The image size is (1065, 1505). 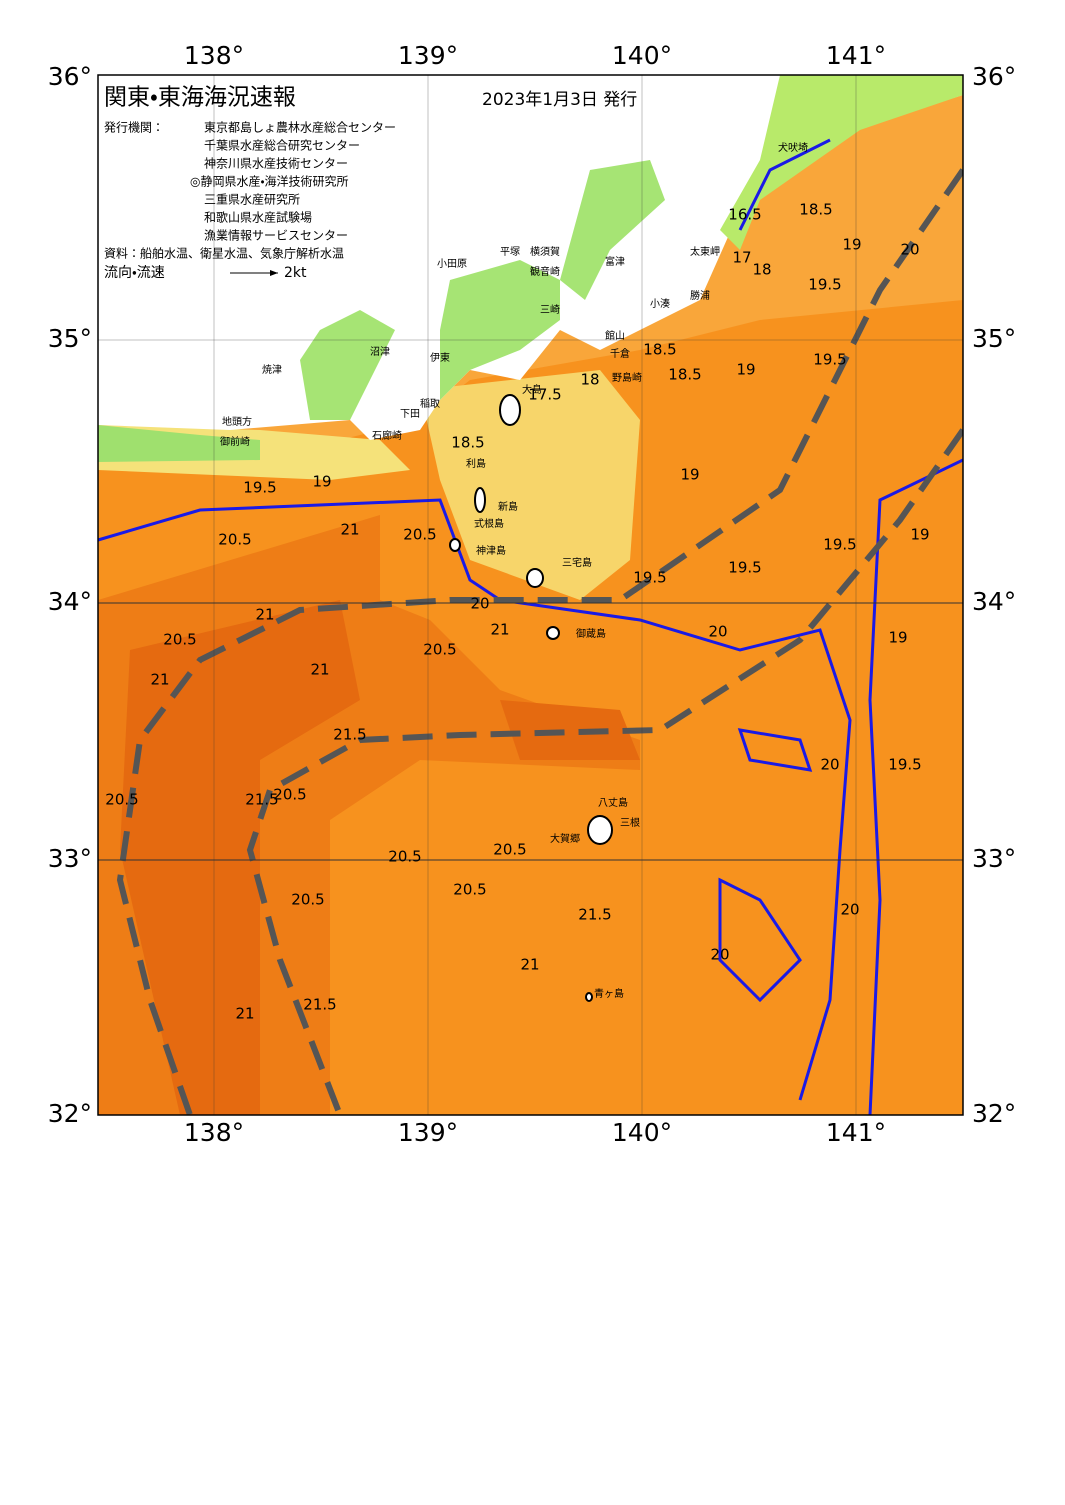 I want to click on place-name: 三崎, so click(x=550, y=309).